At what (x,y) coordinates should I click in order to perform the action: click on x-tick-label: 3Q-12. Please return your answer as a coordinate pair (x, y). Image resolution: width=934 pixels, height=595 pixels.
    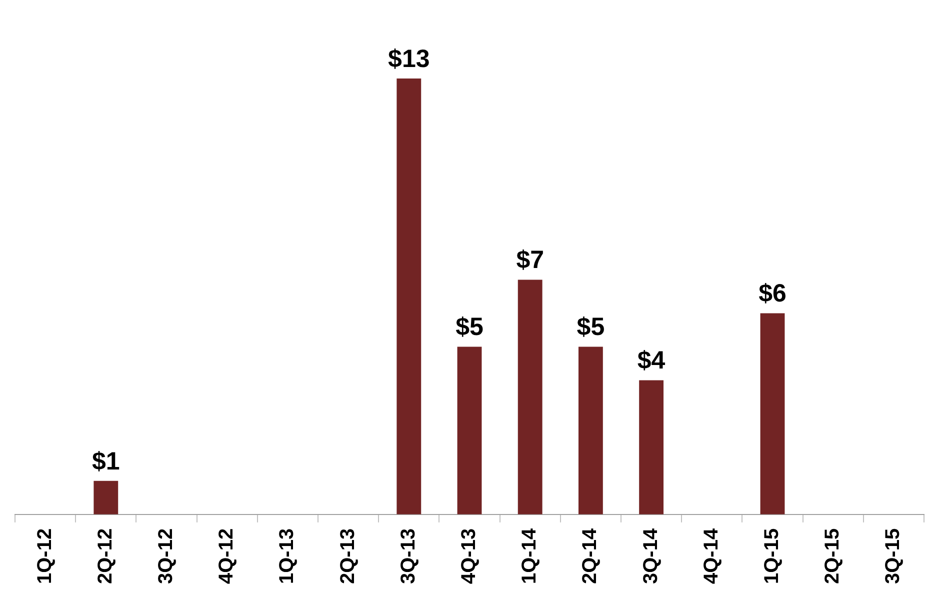
    Looking at the image, I should click on (166, 556).